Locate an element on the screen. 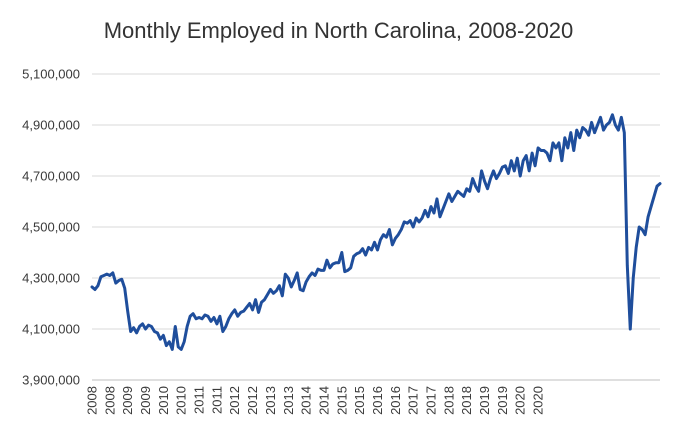 This screenshot has height=441, width=677. y-tick-label: 4,500,000 is located at coordinates (51, 227).